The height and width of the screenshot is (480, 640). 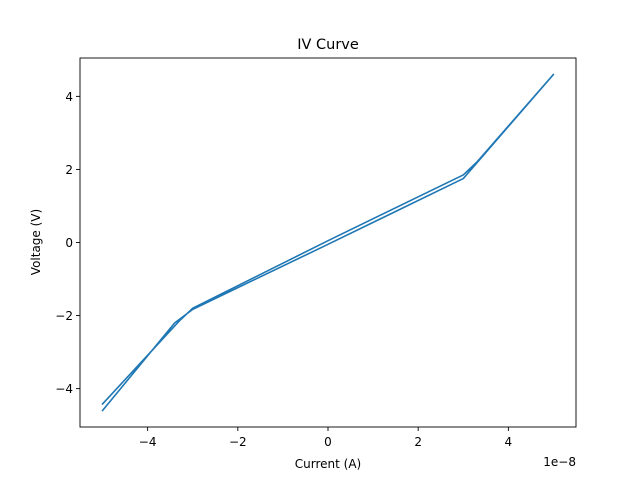 What do you see at coordinates (64, 389) in the screenshot?
I see `y-tick-label: −4` at bounding box center [64, 389].